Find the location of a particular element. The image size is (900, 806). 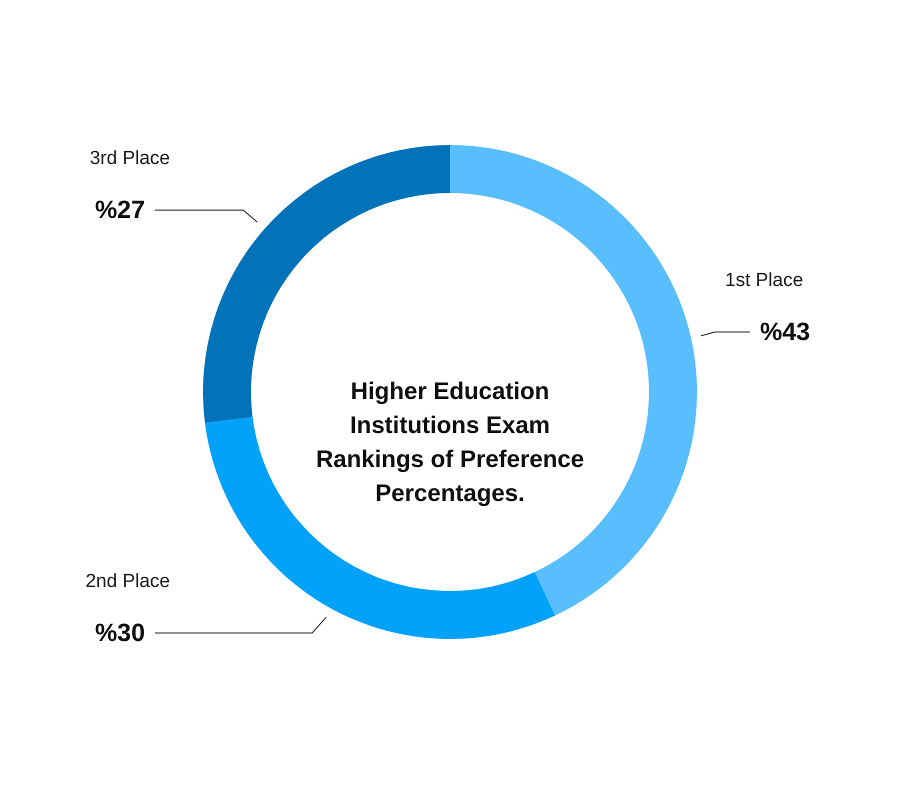

data-label: %27 is located at coordinates (119, 210).